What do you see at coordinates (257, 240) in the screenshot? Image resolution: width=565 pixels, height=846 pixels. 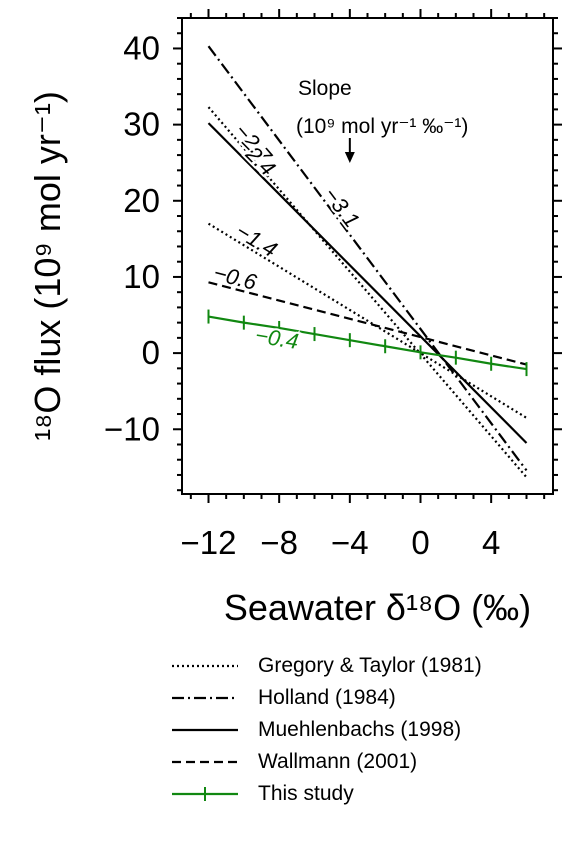 I see `slope-label-1: −1.4` at bounding box center [257, 240].